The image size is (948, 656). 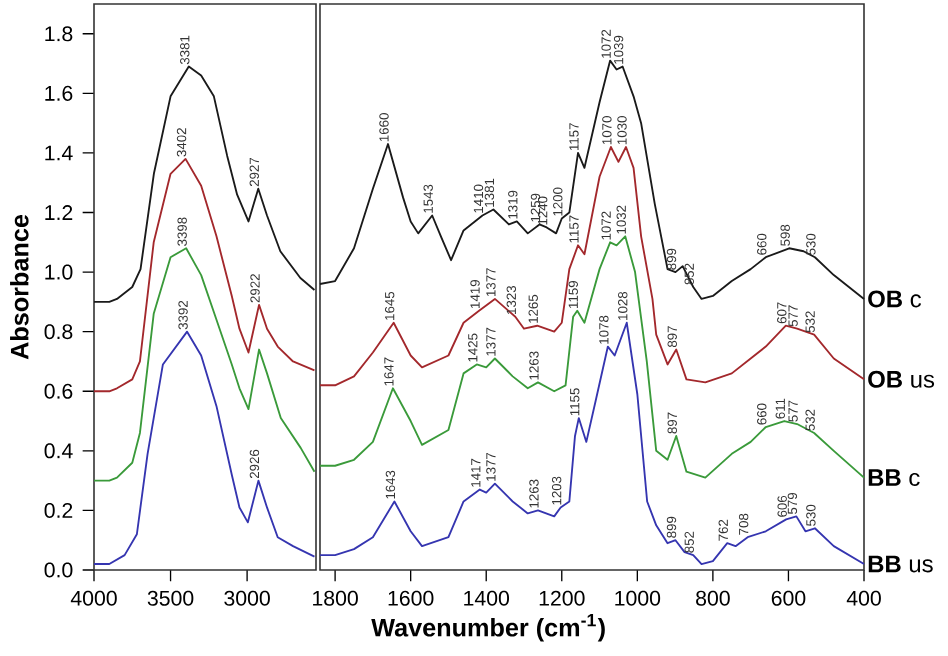 What do you see at coordinates (59, 153) in the screenshot?
I see `y-tick-label: 1.4` at bounding box center [59, 153].